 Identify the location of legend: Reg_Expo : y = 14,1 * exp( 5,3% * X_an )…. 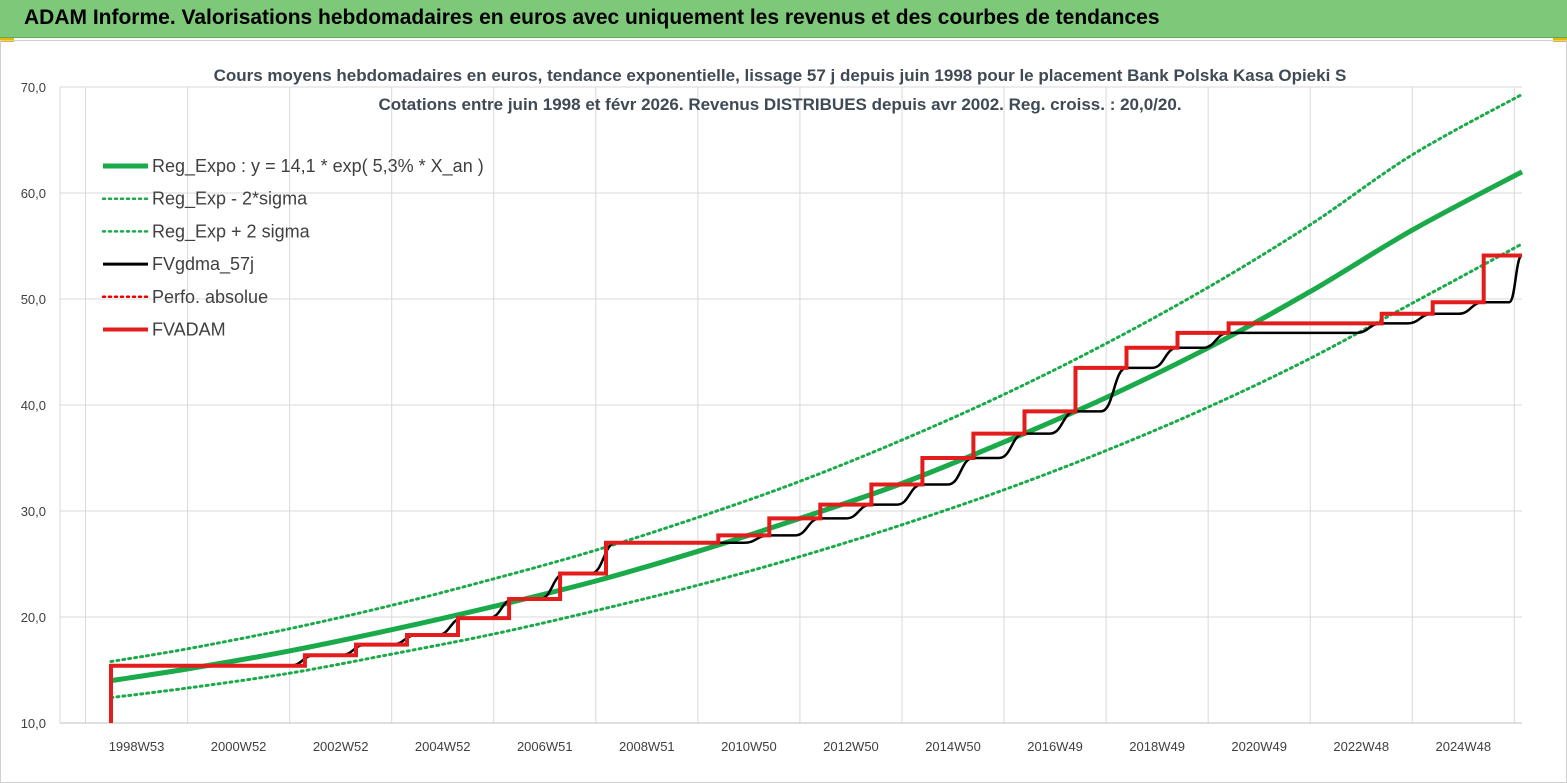
(292, 248).